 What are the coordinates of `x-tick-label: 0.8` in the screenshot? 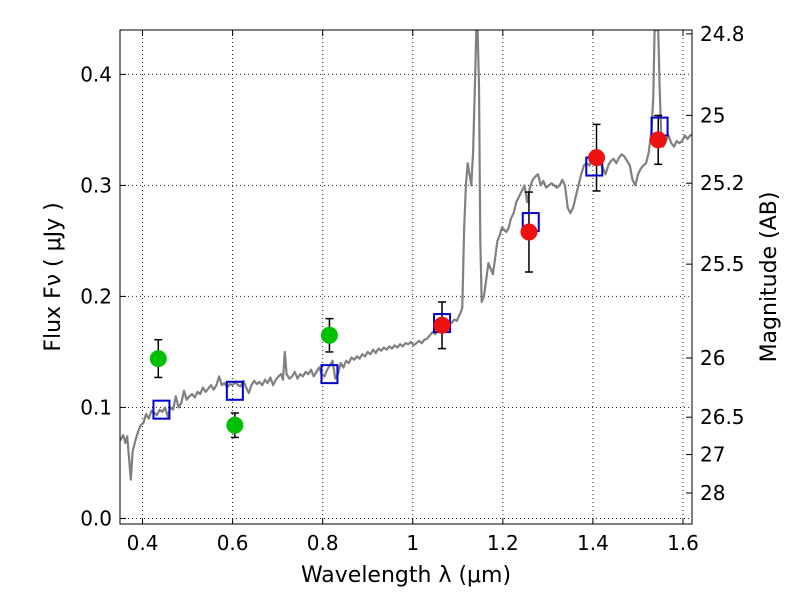 It's located at (323, 543).